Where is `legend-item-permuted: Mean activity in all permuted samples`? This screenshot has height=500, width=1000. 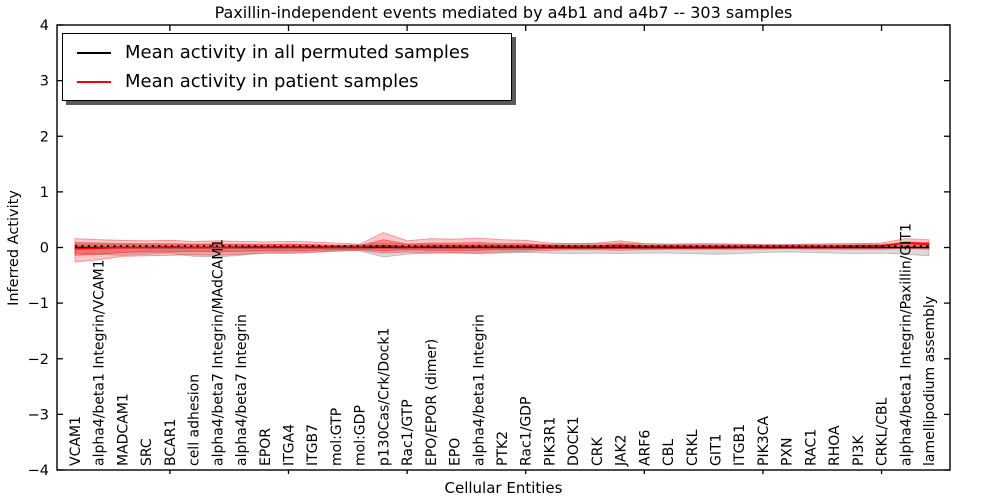 legend-item-permuted: Mean activity in all permuted samples is located at coordinates (290, 52).